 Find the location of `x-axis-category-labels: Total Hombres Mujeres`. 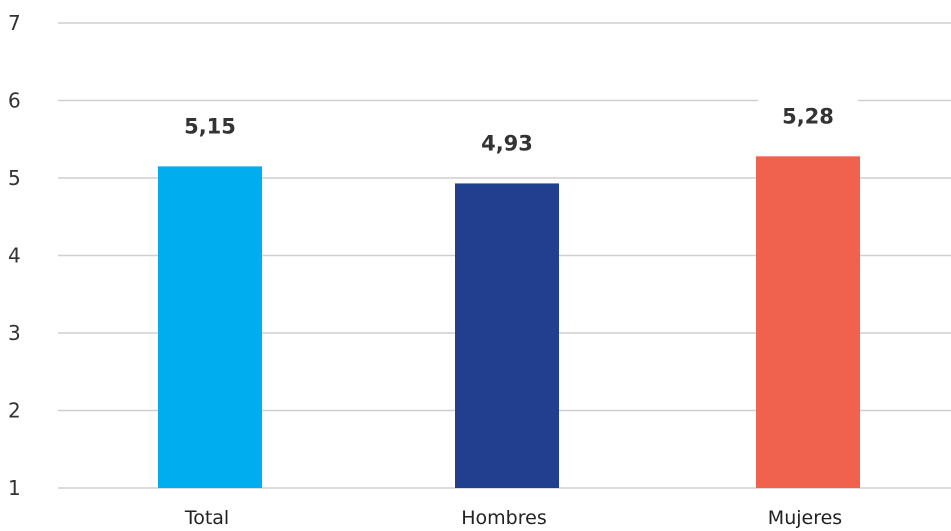

x-axis-category-labels: Total Hombres Mujeres is located at coordinates (513, 518).